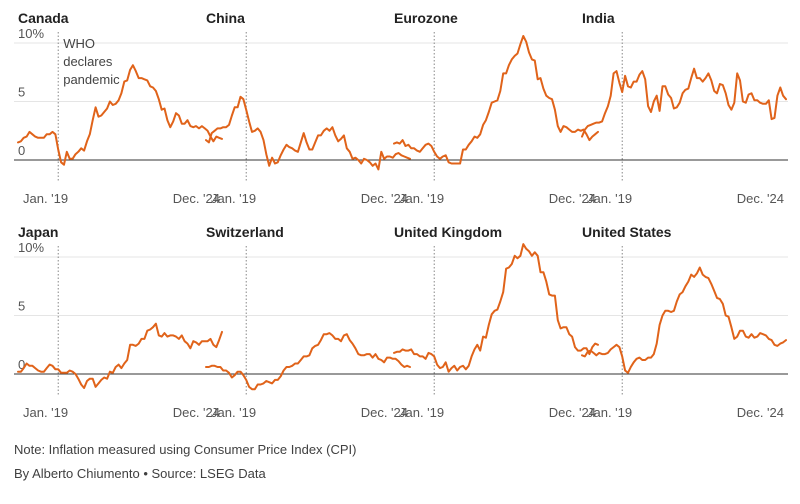  I want to click on india-title: India, so click(598, 18).